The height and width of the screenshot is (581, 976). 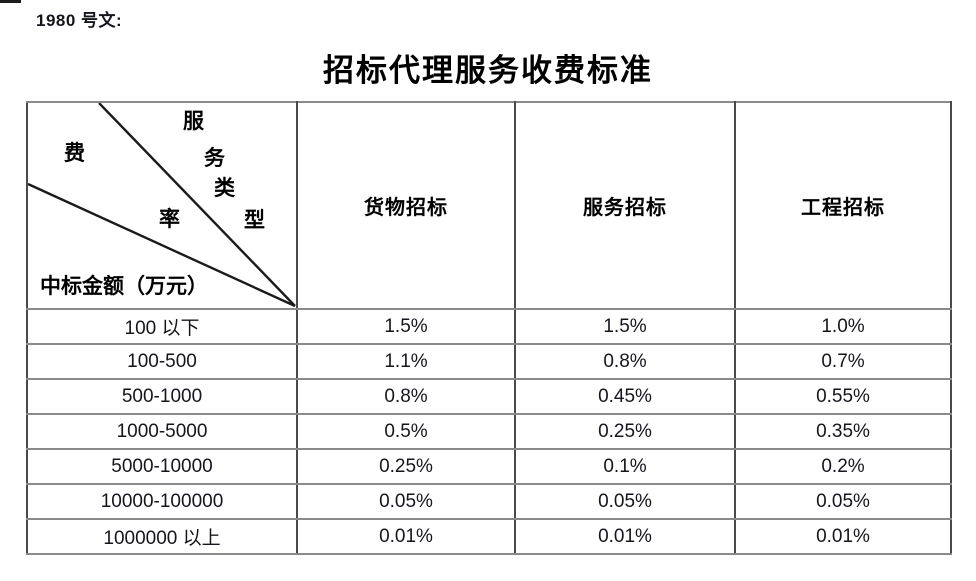 I want to click on table-corner-cell: 服 务 类 型 费 率 中标金额（万元）, so click(x=162, y=205).